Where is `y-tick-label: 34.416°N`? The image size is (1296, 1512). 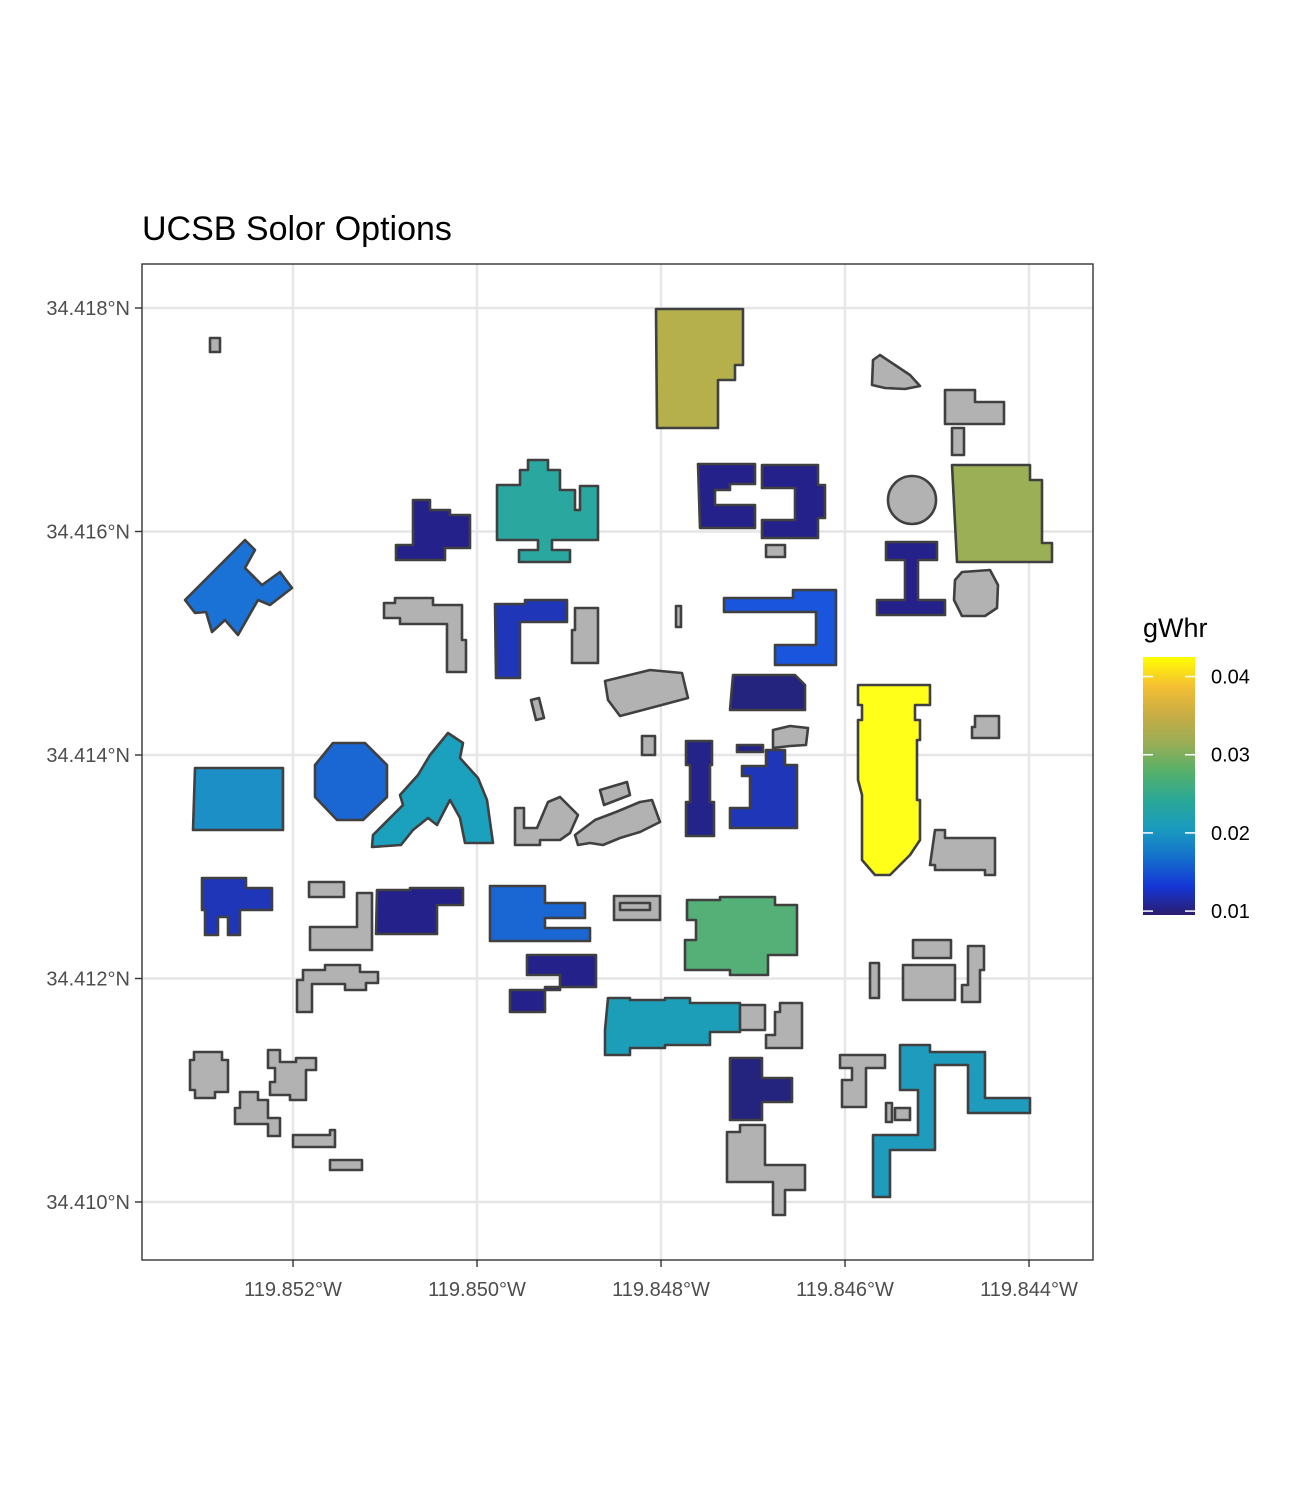
y-tick-label: 34.416°N is located at coordinates (88, 533).